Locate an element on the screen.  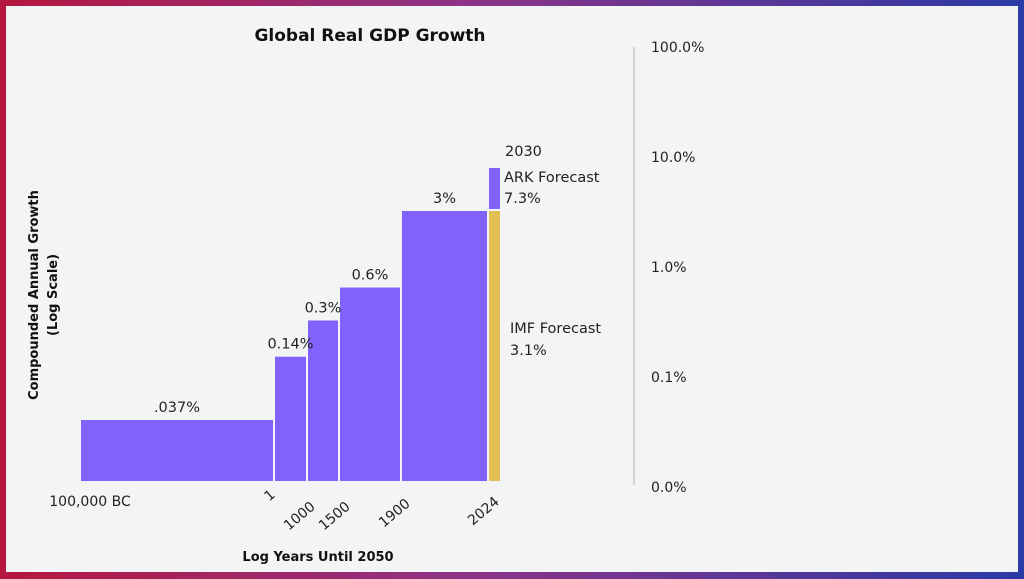
ark-year-label: 2030 is located at coordinates (523, 152).